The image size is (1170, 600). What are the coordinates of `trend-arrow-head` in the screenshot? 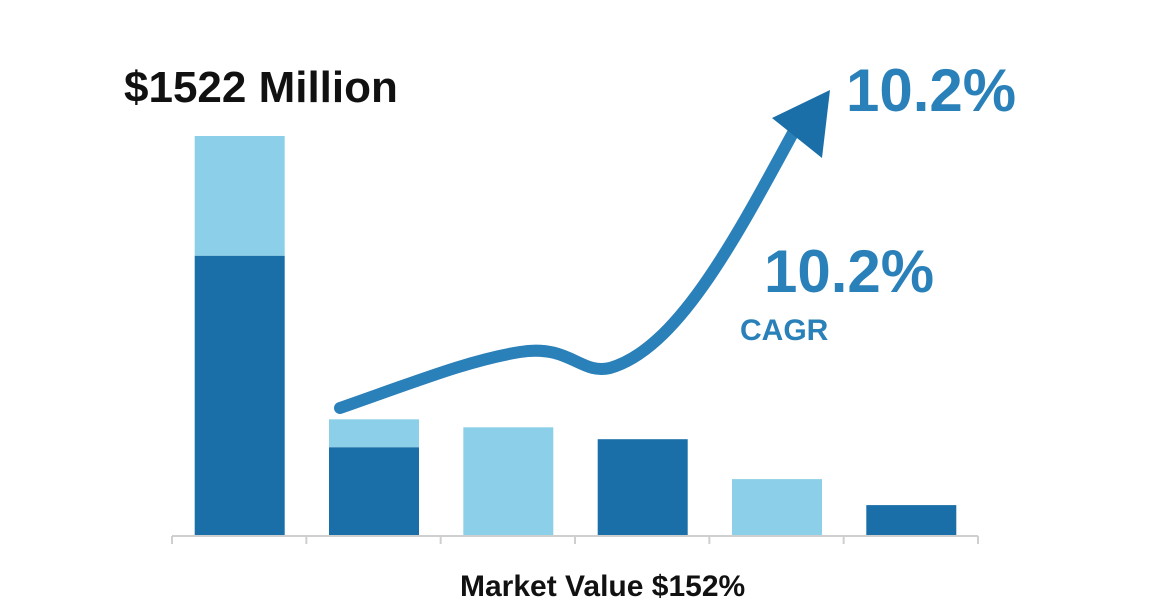 It's located at (801, 124).